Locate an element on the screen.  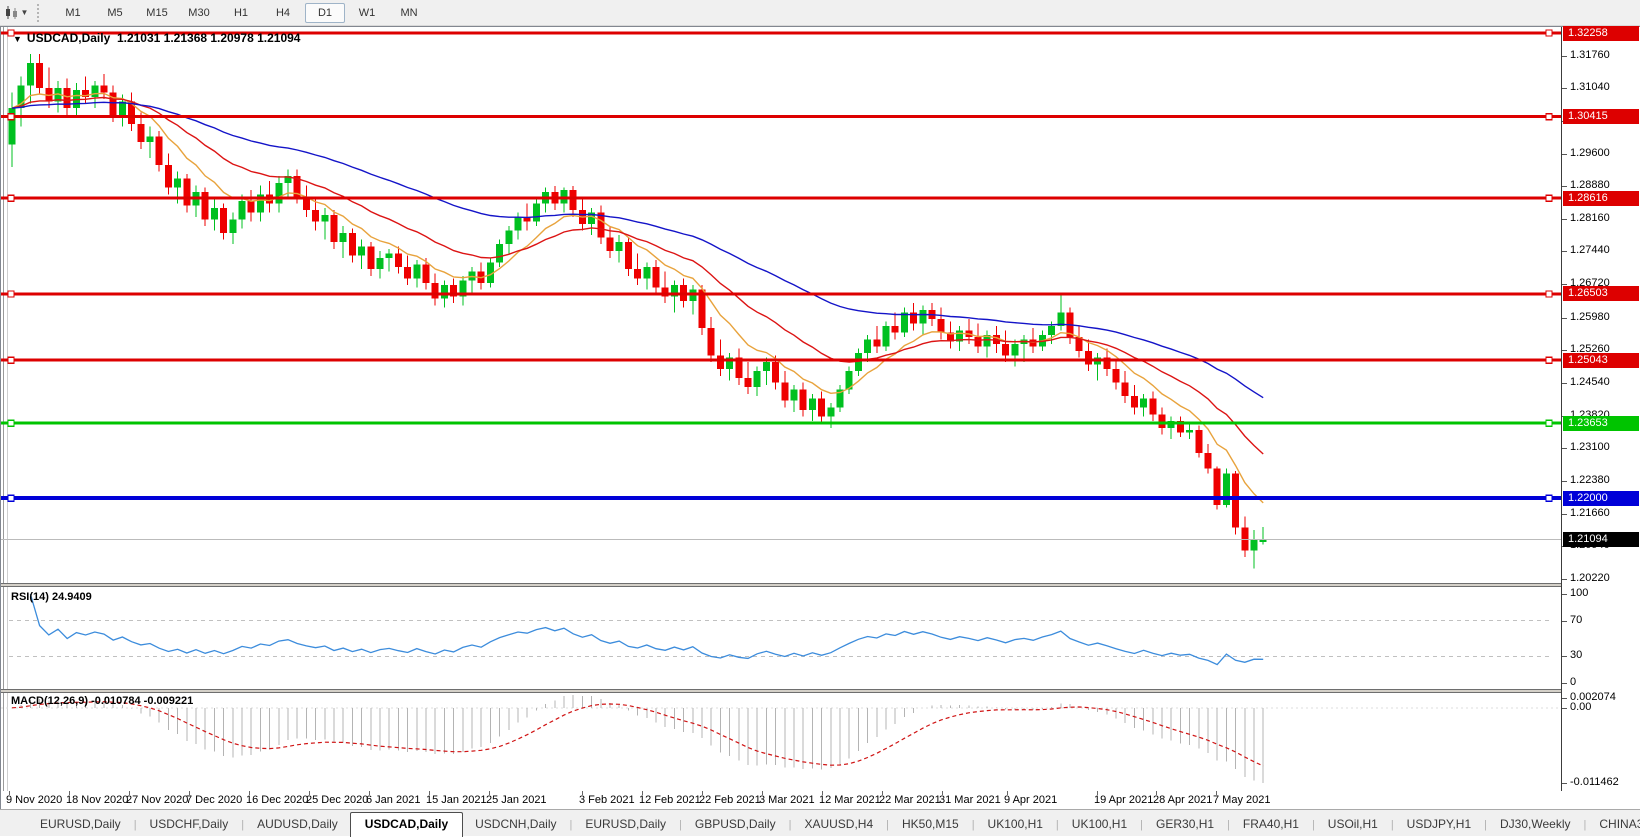
toolbar-grip is located at coordinates (41, 12).